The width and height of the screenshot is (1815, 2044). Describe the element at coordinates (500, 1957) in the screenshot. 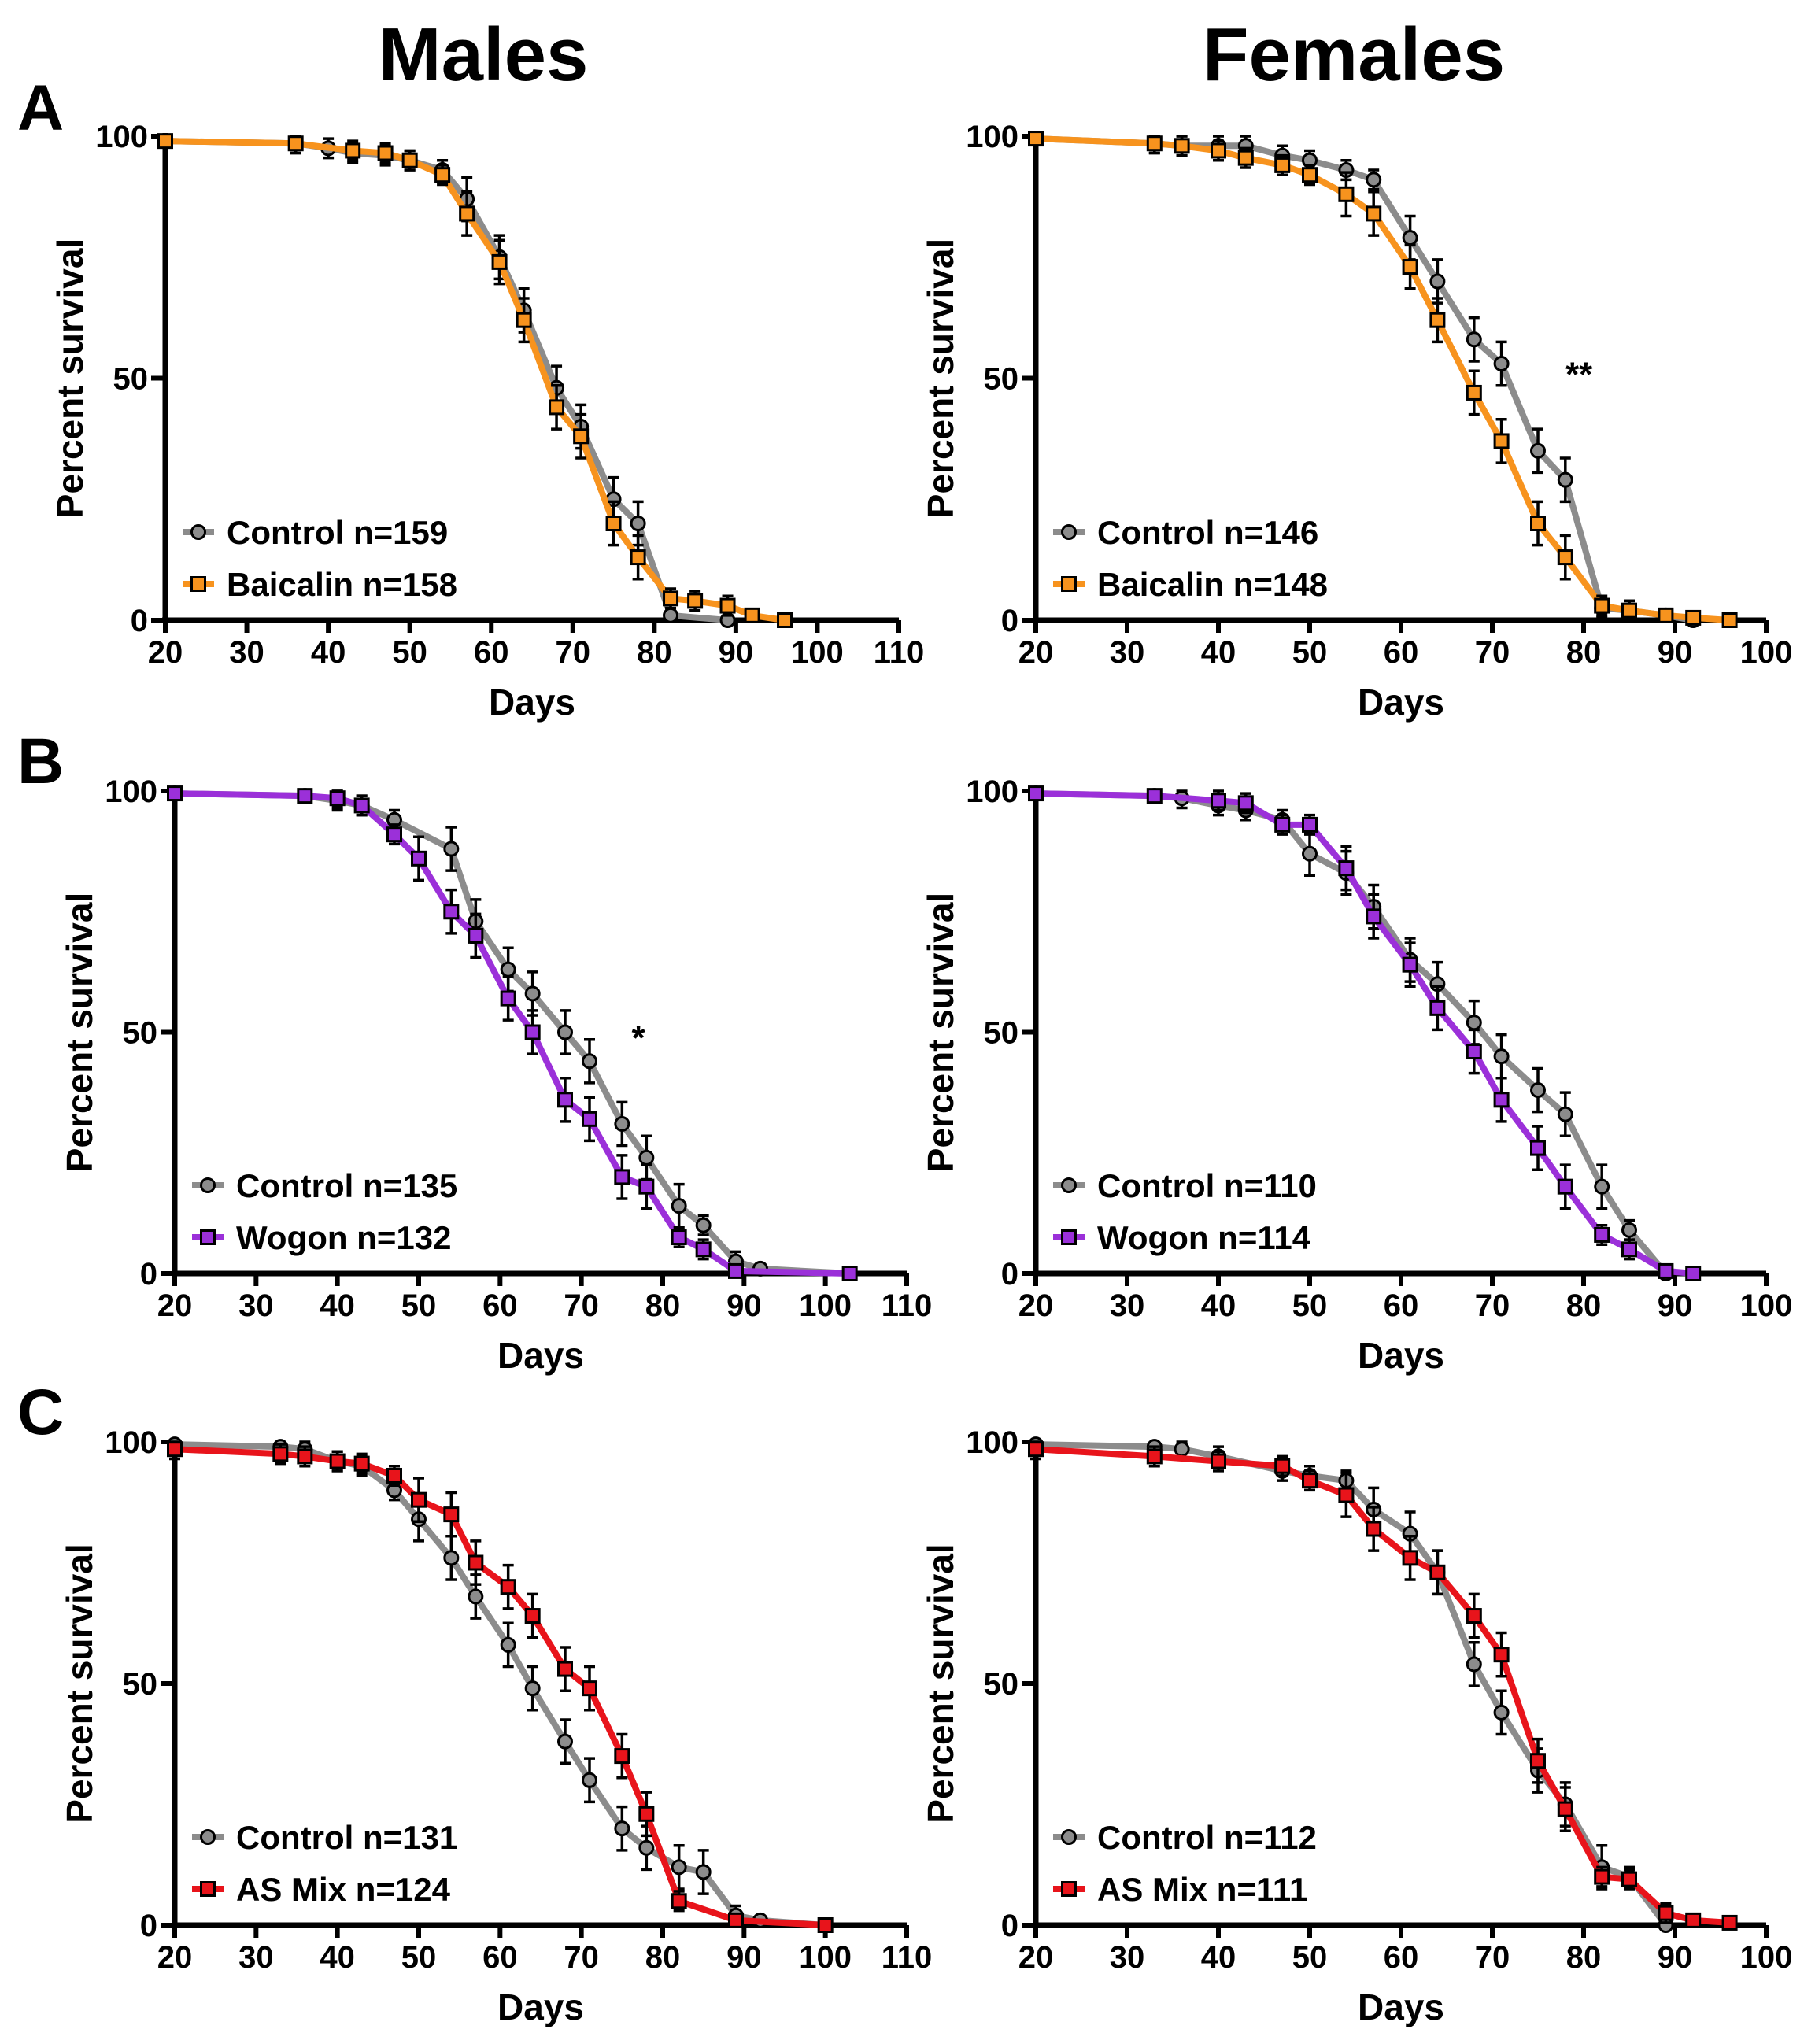

I see `x-tick-label: 60` at that location.